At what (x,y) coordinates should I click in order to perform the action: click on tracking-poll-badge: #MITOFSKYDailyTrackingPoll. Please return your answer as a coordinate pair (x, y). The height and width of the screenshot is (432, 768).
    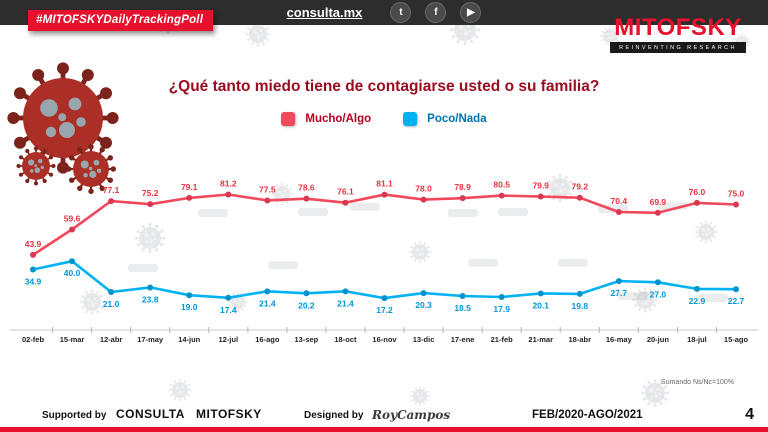
    Looking at the image, I should click on (121, 20).